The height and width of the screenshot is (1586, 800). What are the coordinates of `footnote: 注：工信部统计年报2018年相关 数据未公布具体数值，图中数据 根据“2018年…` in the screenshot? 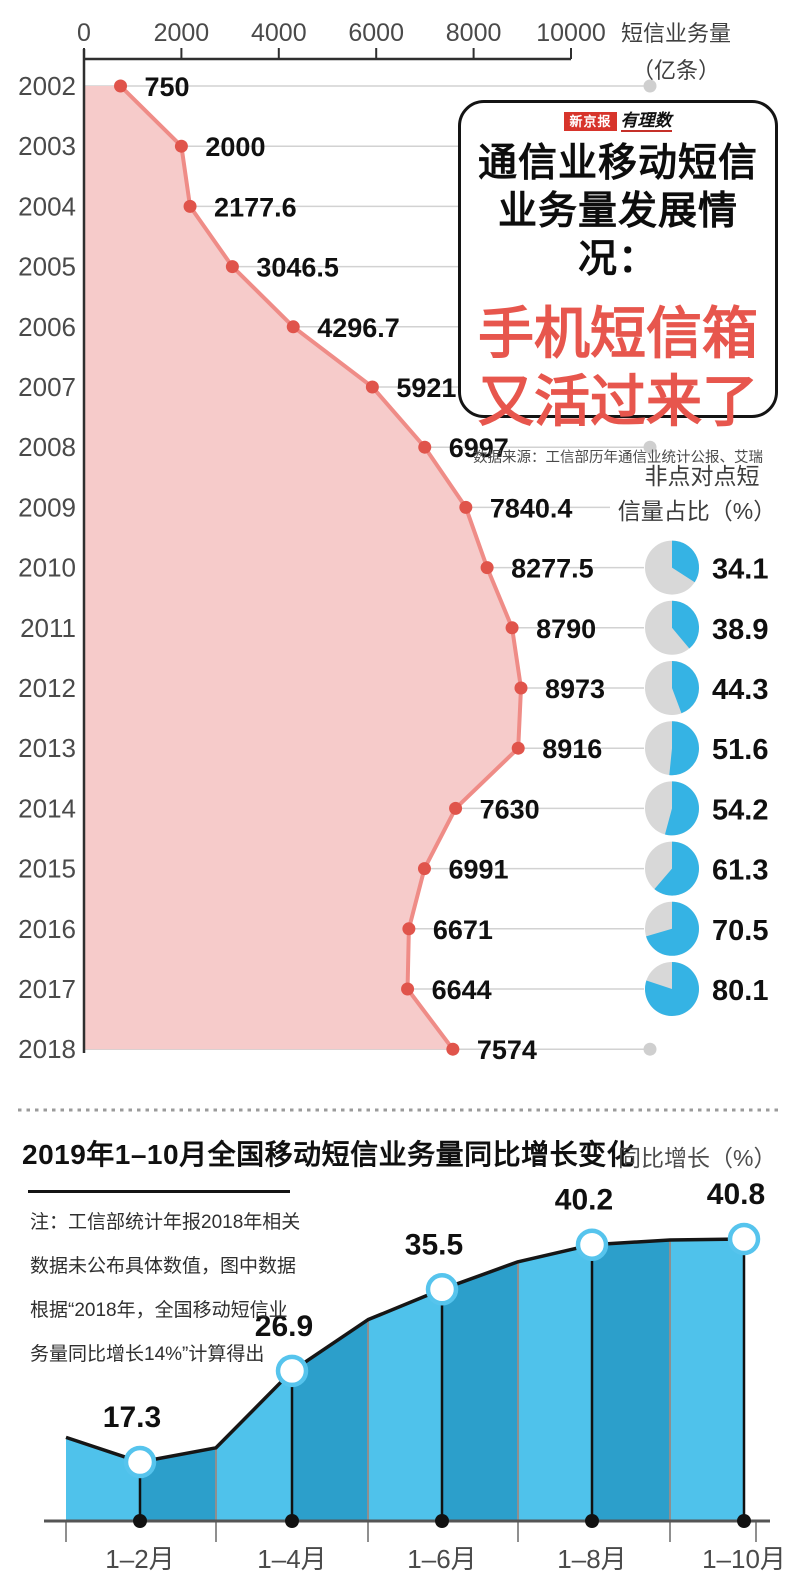 It's located at (195, 1289).